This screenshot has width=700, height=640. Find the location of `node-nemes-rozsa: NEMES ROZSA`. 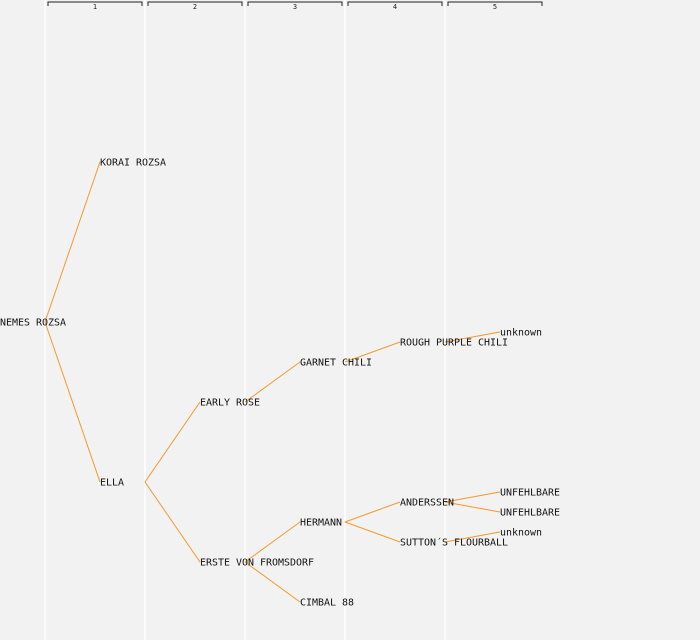

node-nemes-rozsa: NEMES ROZSA is located at coordinates (33, 323).